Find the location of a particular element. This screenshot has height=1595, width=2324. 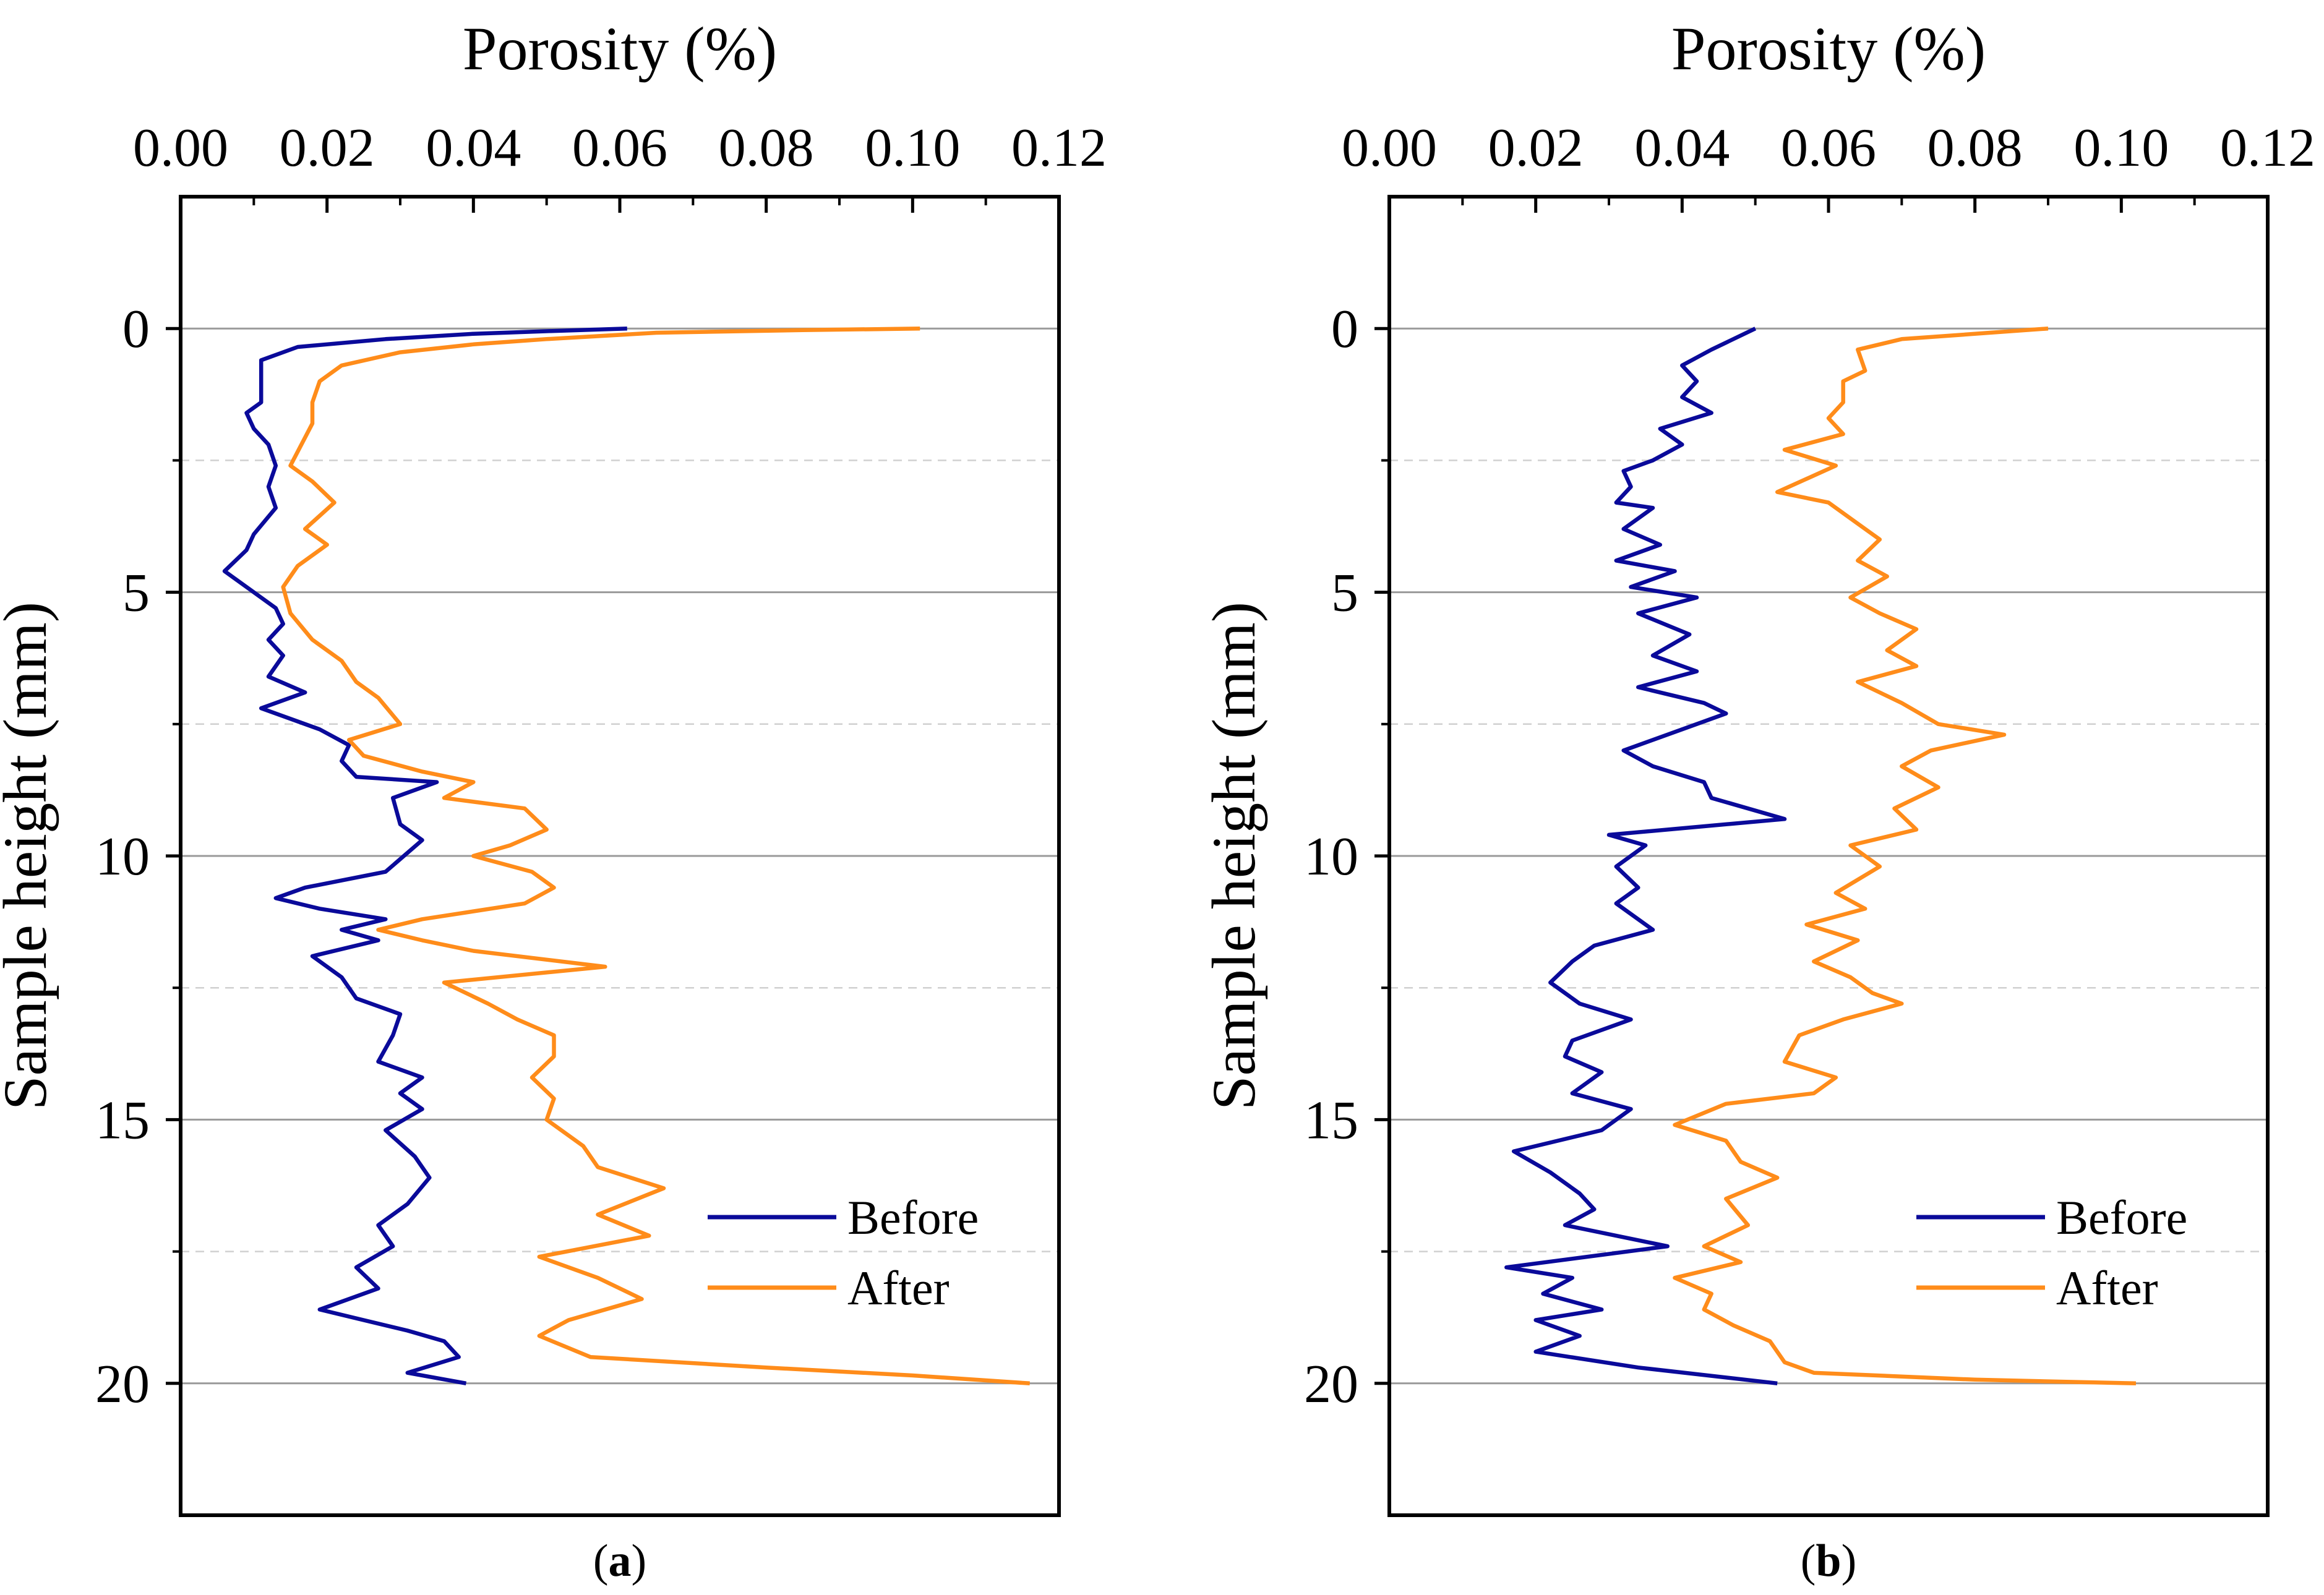

panel-a-y-tick-label: 0 is located at coordinates (136, 329).